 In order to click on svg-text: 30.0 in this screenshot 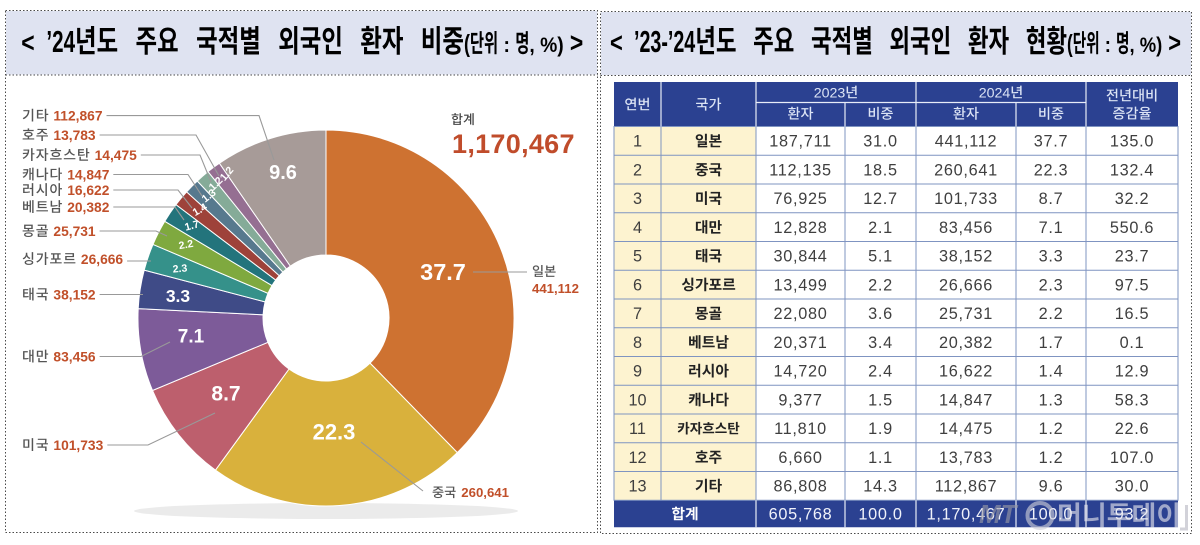, I will do `click(1132, 487)`.